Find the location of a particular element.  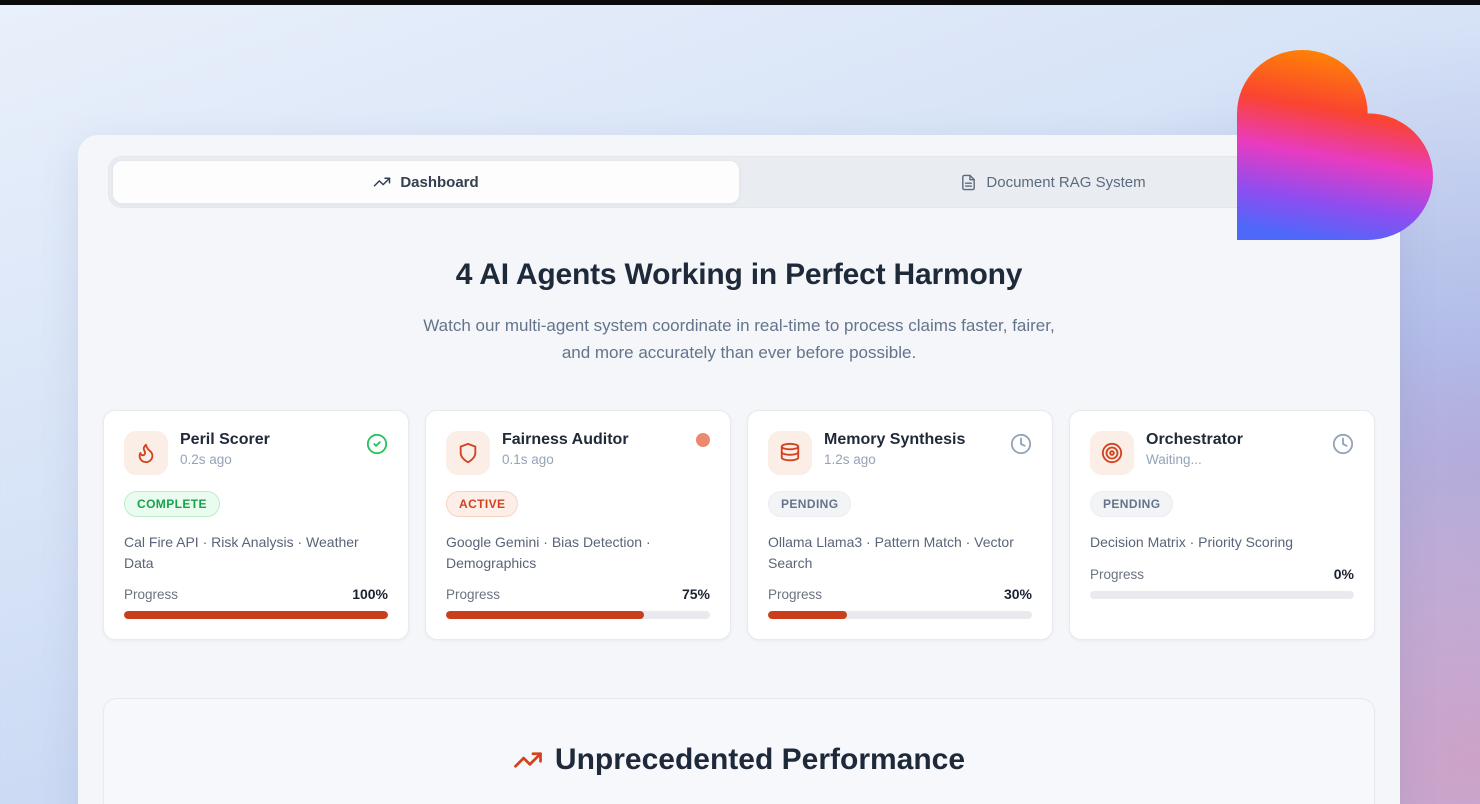

target-icon is located at coordinates (1112, 453).